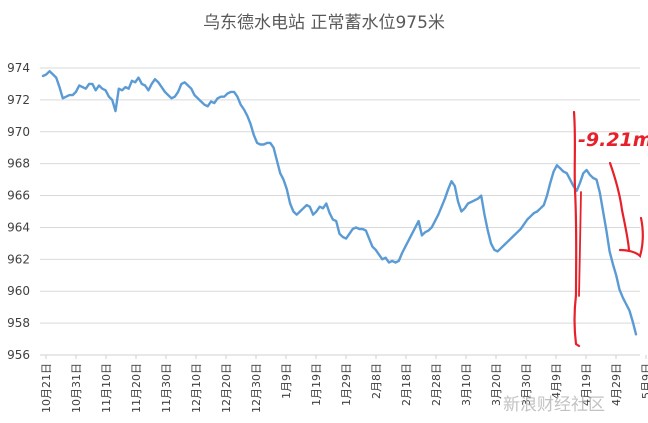 This screenshot has width=648, height=423. I want to click on y-tick-label: 974, so click(18, 68).